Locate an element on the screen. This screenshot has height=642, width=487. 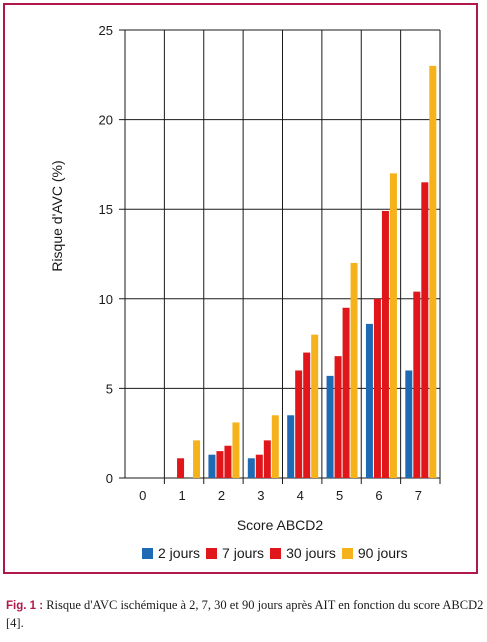
legend-label: 30 jours is located at coordinates (311, 553).